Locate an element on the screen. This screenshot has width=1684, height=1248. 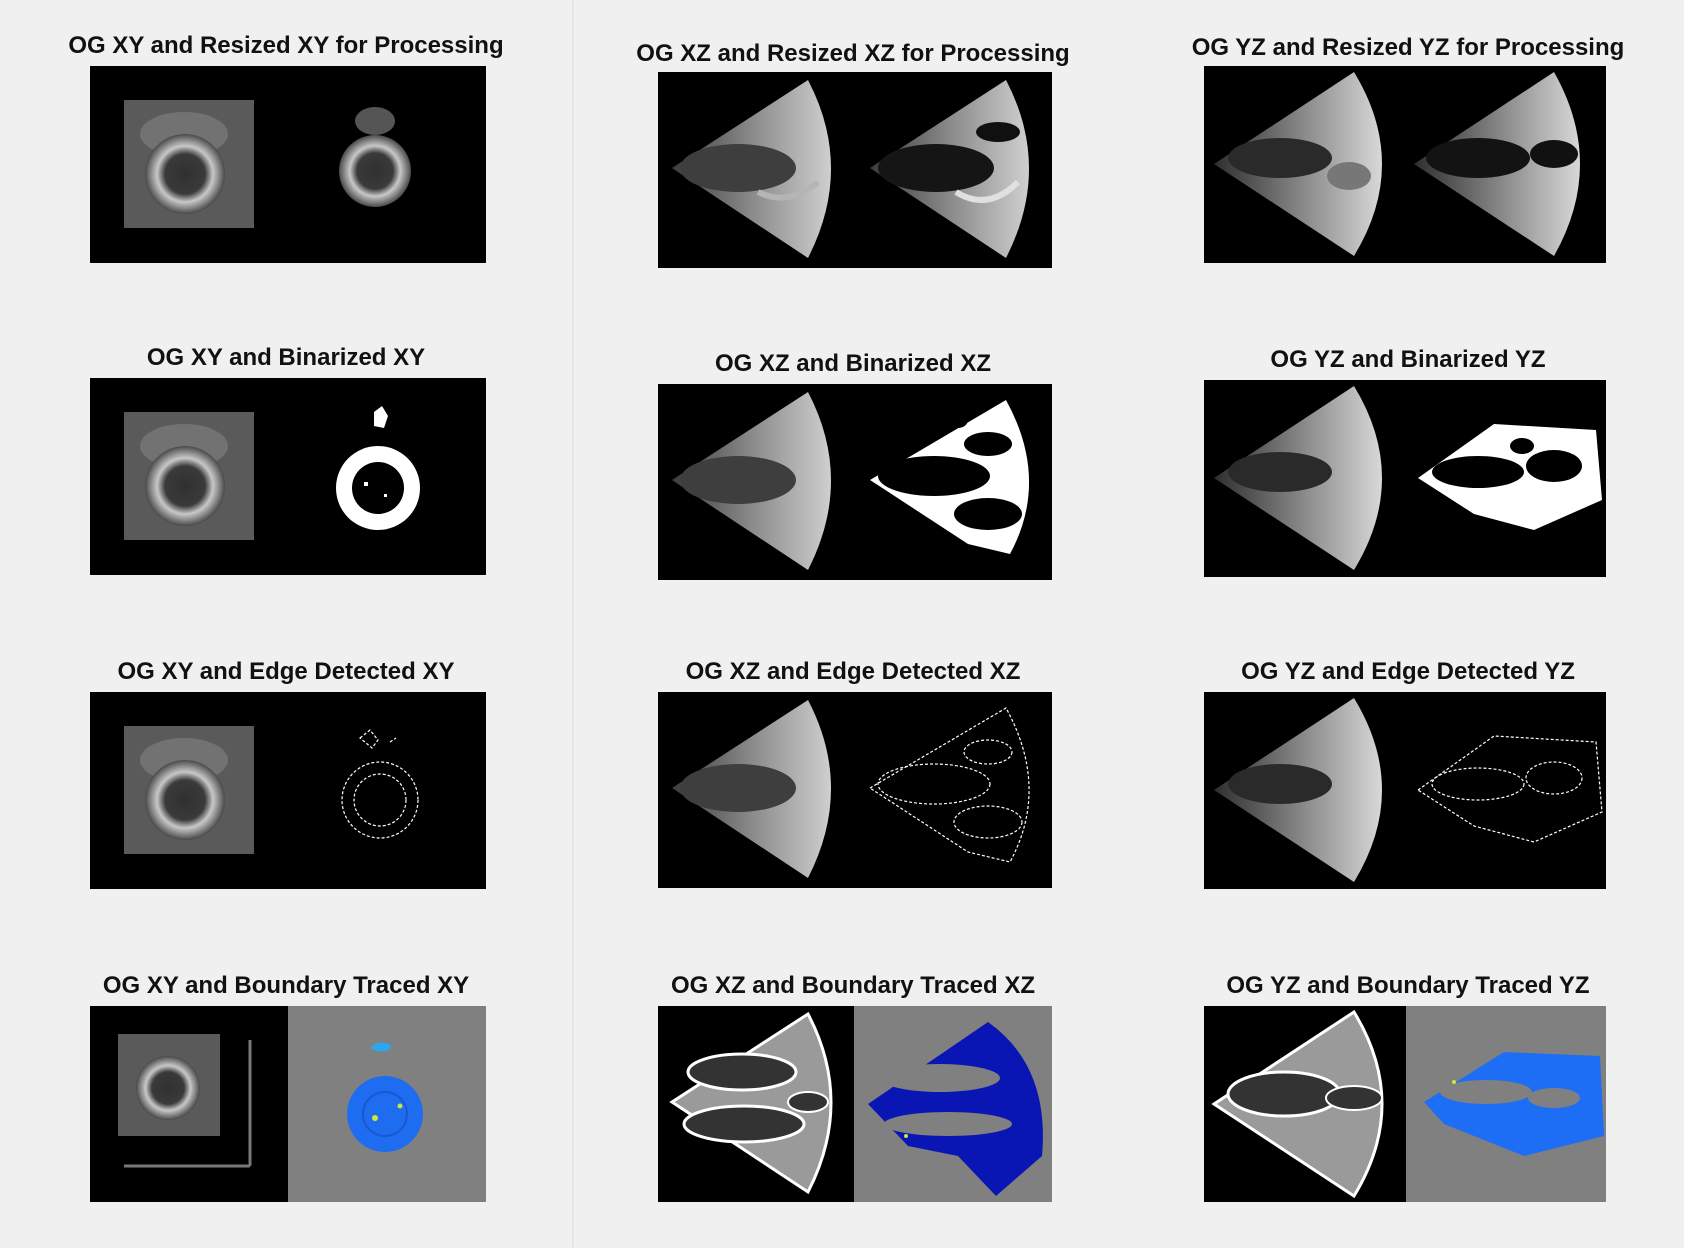
panel-yz-boundary: OG YZ and Boundary Traced YZ is located at coordinates (1408, 1051).